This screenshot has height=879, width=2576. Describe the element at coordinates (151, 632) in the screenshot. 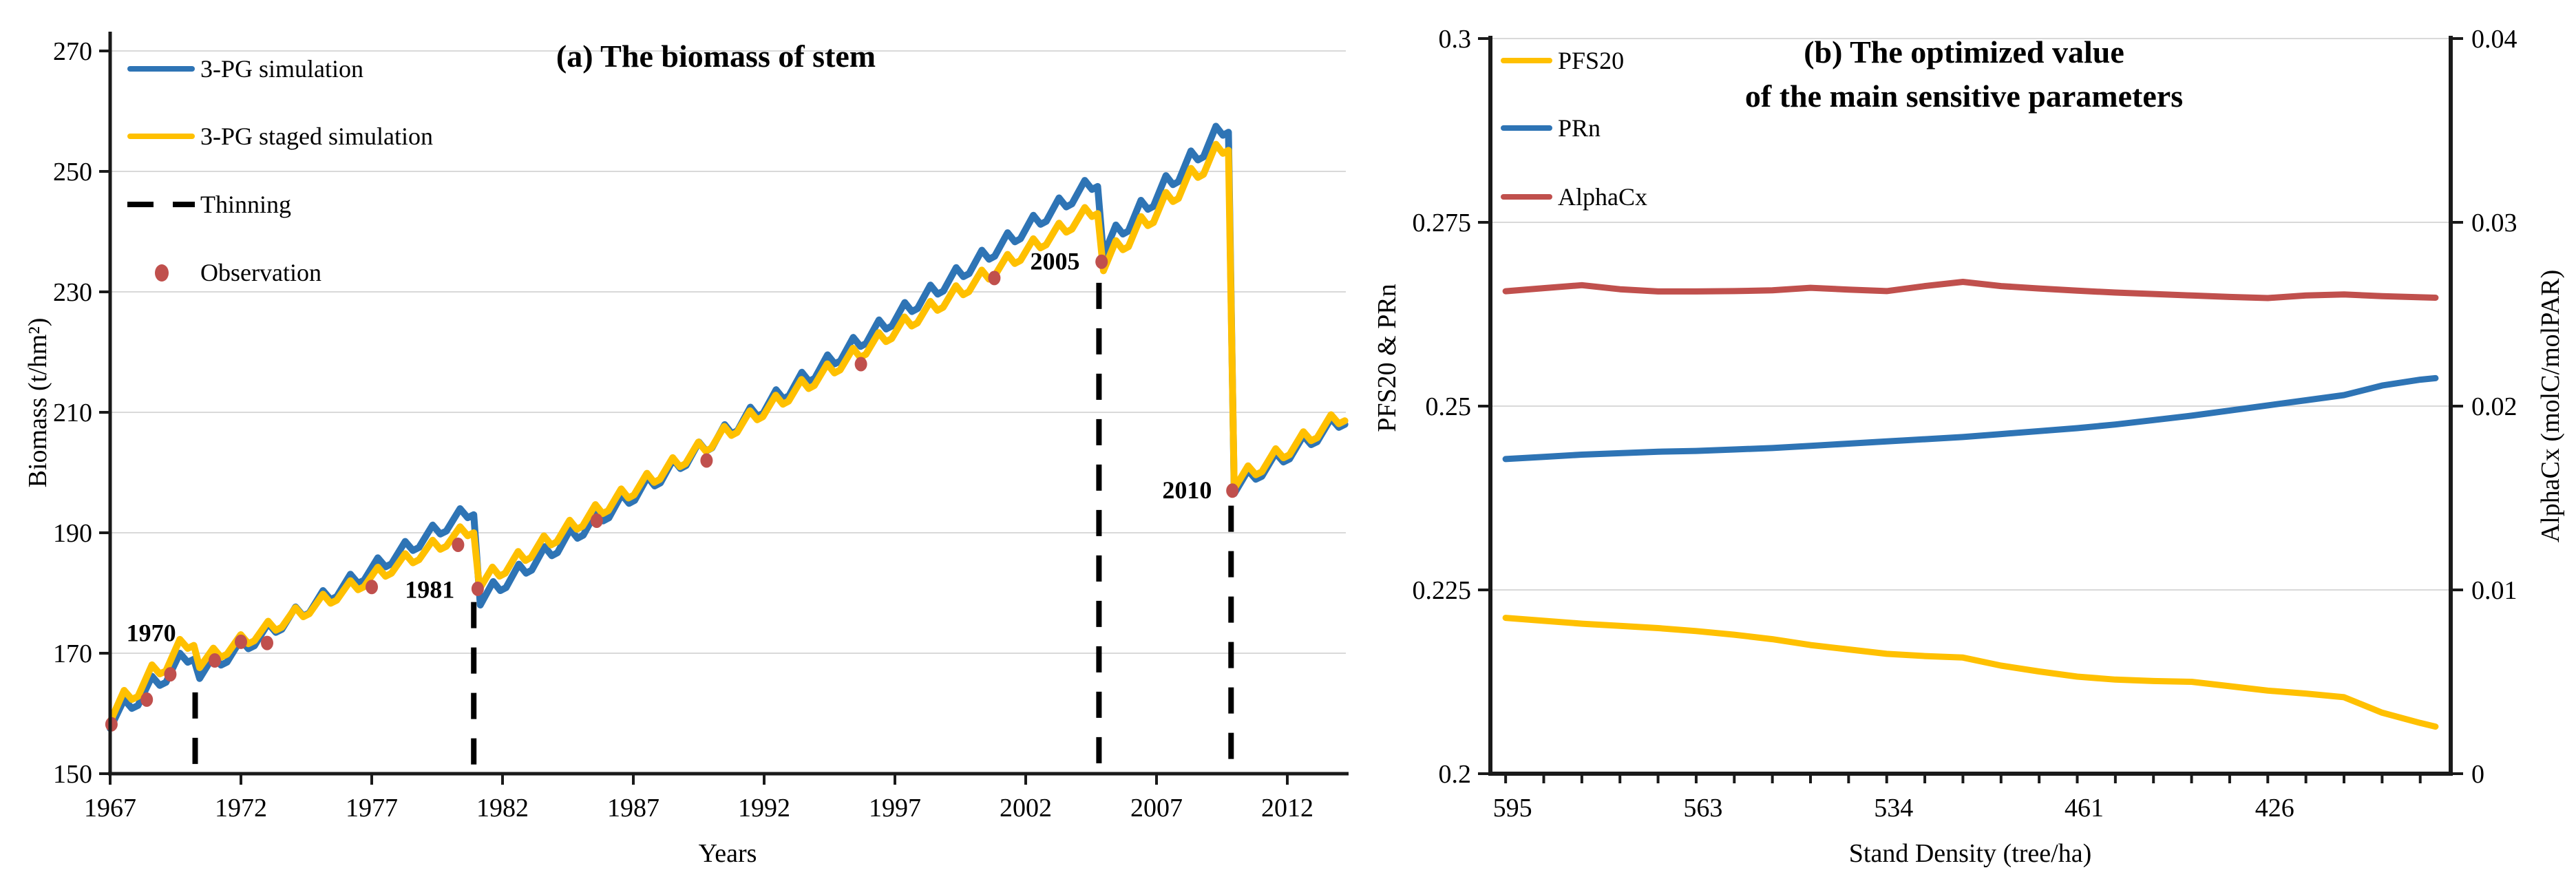

I see `thinning-year-annotation: 1970` at that location.